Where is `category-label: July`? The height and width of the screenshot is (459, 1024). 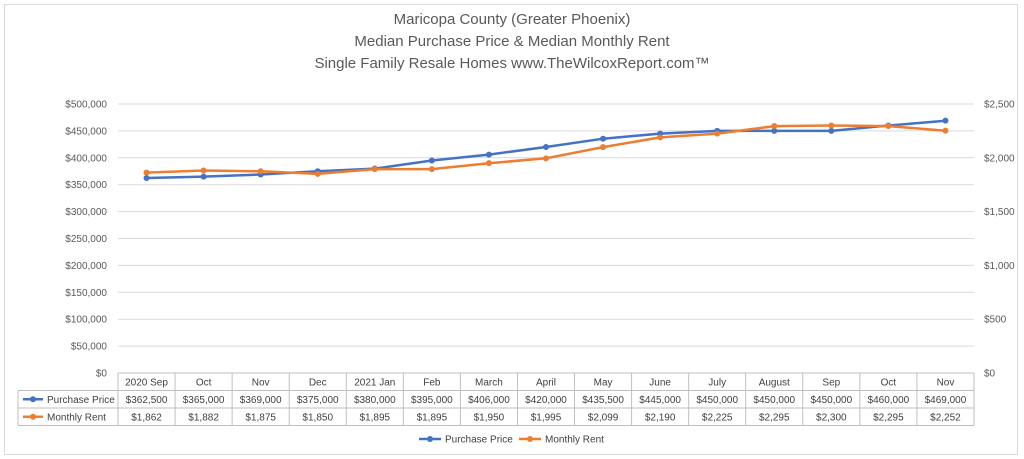 category-label: July is located at coordinates (717, 382).